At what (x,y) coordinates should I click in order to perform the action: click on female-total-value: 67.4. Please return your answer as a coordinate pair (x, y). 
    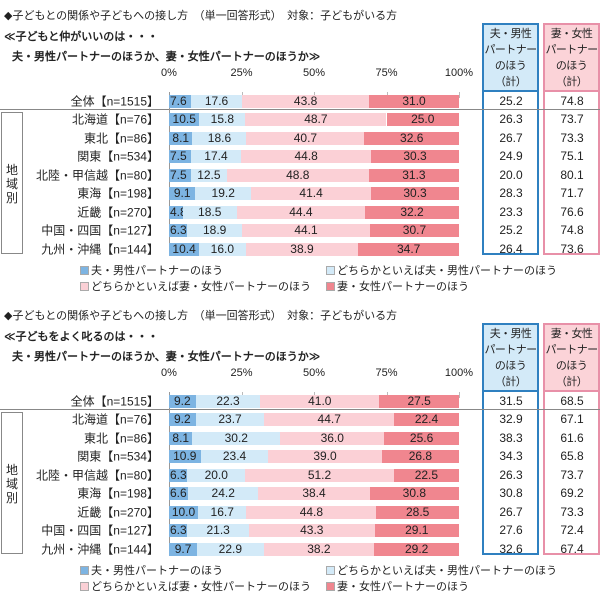
    Looking at the image, I should click on (572, 549).